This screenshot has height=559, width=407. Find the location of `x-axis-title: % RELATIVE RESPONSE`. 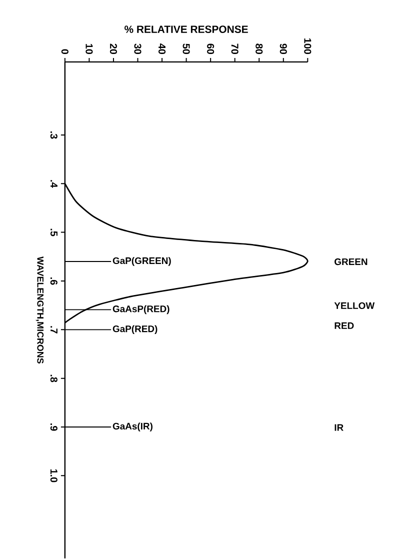

x-axis-title: % RELATIVE RESPONSE is located at coordinates (186, 30).